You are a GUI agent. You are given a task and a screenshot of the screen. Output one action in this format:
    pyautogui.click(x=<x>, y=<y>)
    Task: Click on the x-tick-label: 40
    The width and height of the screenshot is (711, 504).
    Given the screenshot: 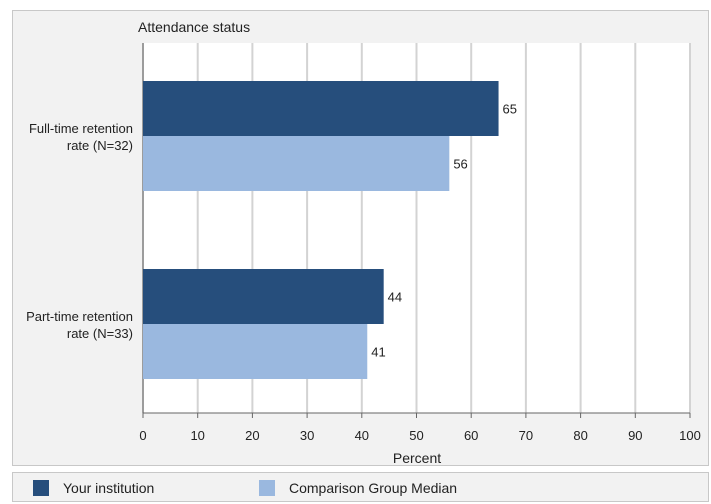 What is the action you would take?
    pyautogui.click(x=362, y=435)
    